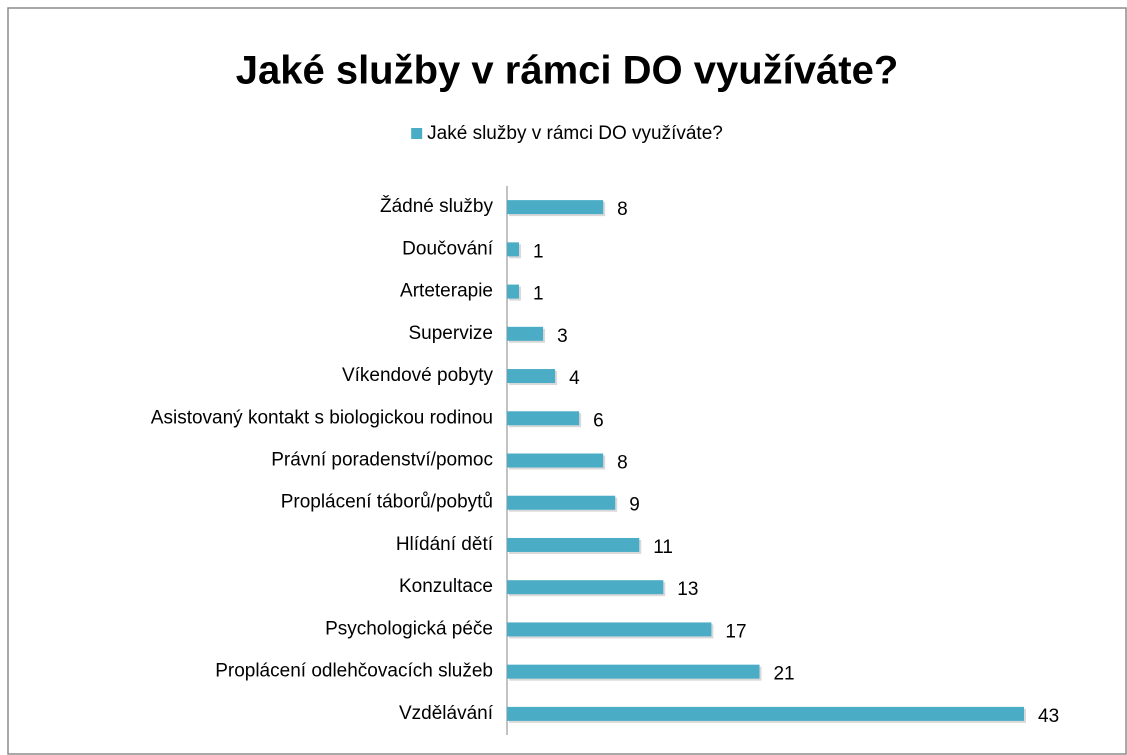  Describe the element at coordinates (445, 544) in the screenshot. I see `y-tick-label: Hlídání dětí` at that location.